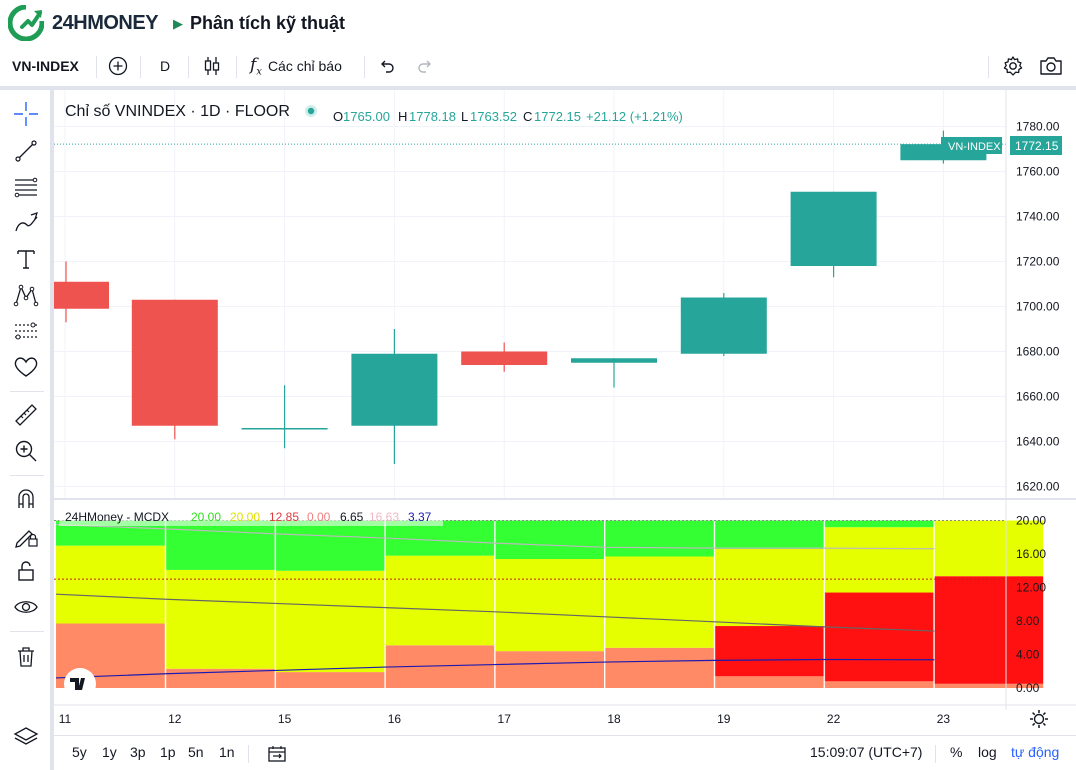 Image resolution: width=1076 pixels, height=770 pixels. Describe the element at coordinates (1038, 307) in the screenshot. I see `price-axis-tick-label: 1700.00` at that location.